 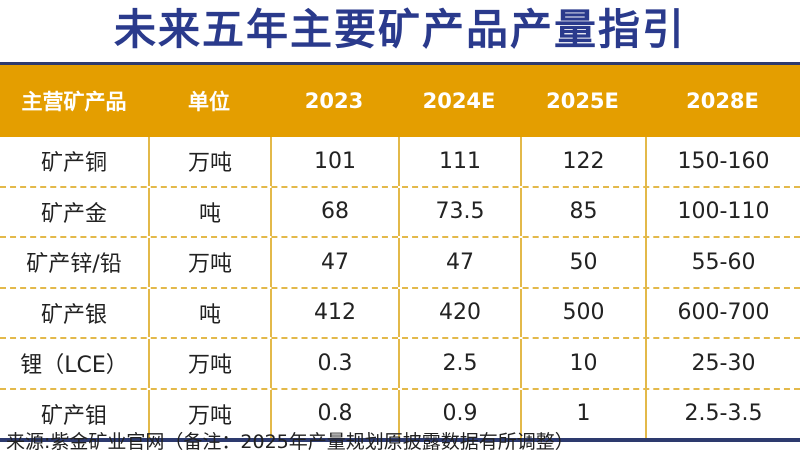 What do you see at coordinates (334, 211) in the screenshot?
I see `table-cell: 68` at bounding box center [334, 211].